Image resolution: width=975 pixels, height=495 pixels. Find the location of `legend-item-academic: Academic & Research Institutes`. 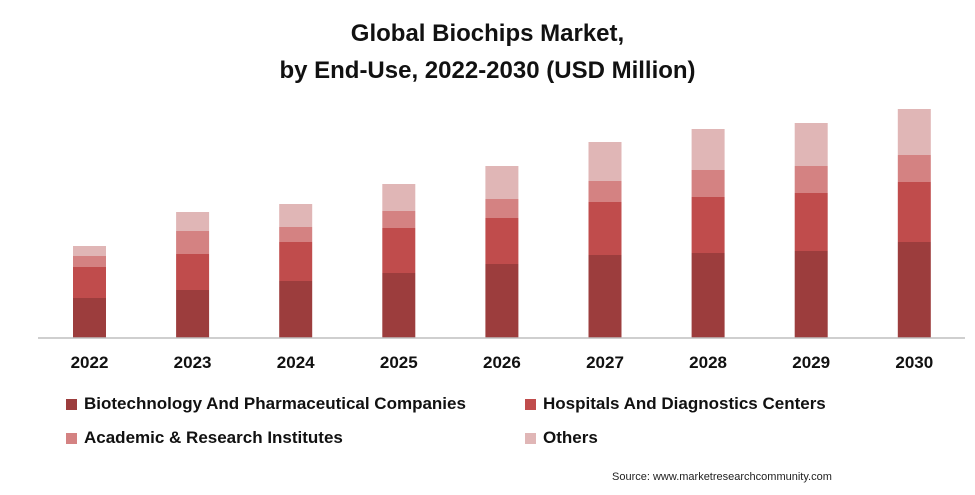

legend-item-academic: Academic & Research Institutes is located at coordinates (204, 438).